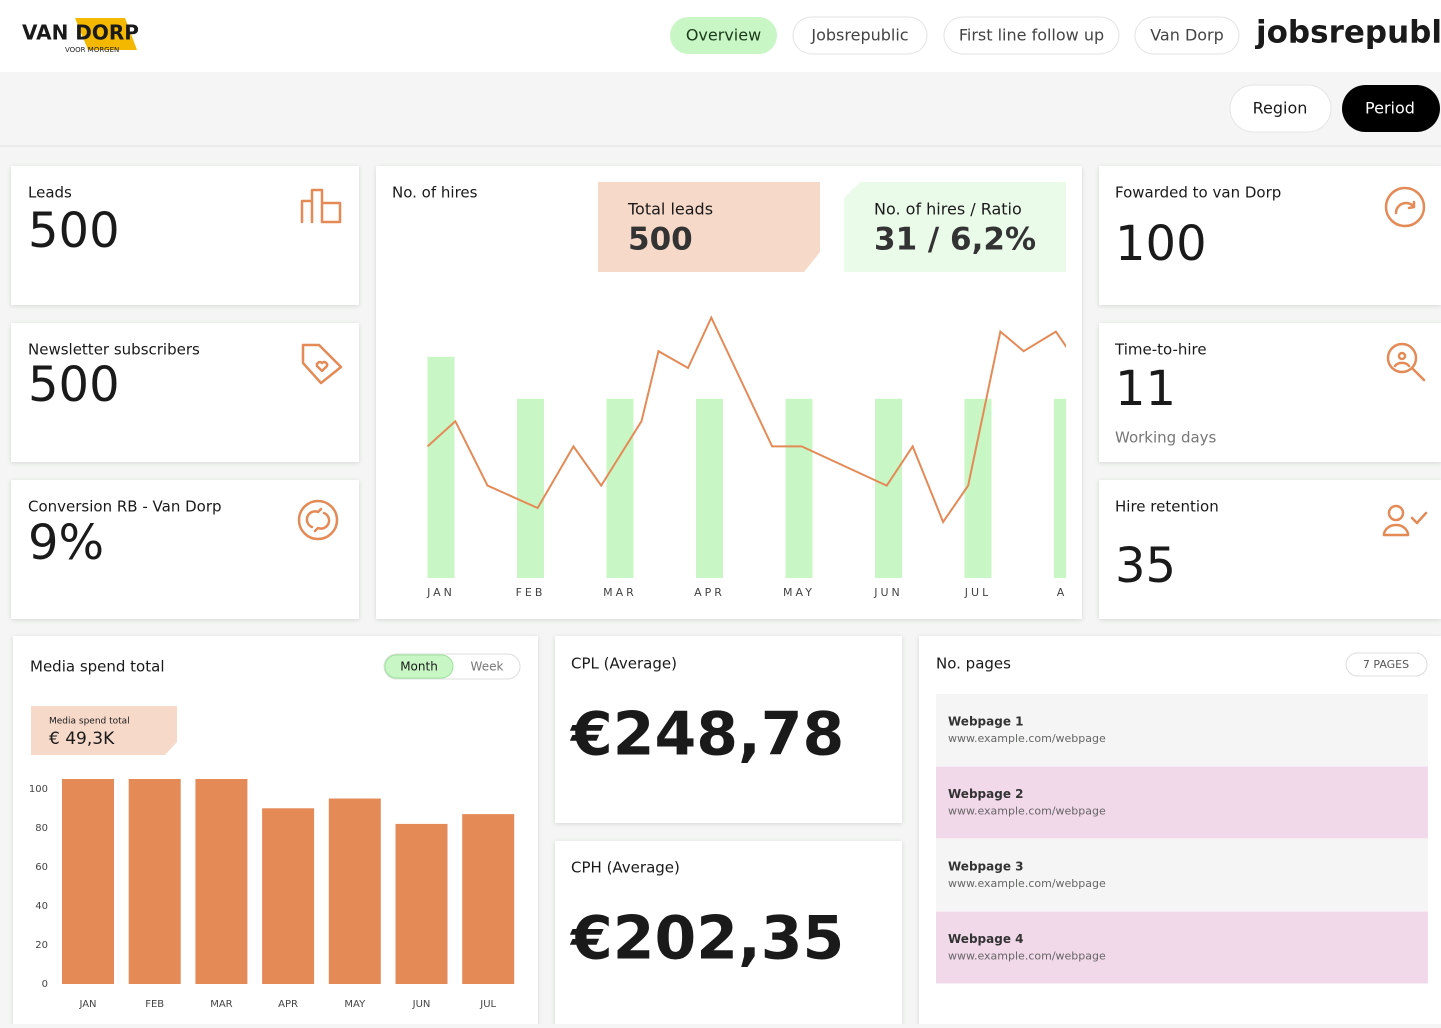 Image resolution: width=1441 pixels, height=1028 pixels. Describe the element at coordinates (1386, 664) in the screenshot. I see `badge` at that location.